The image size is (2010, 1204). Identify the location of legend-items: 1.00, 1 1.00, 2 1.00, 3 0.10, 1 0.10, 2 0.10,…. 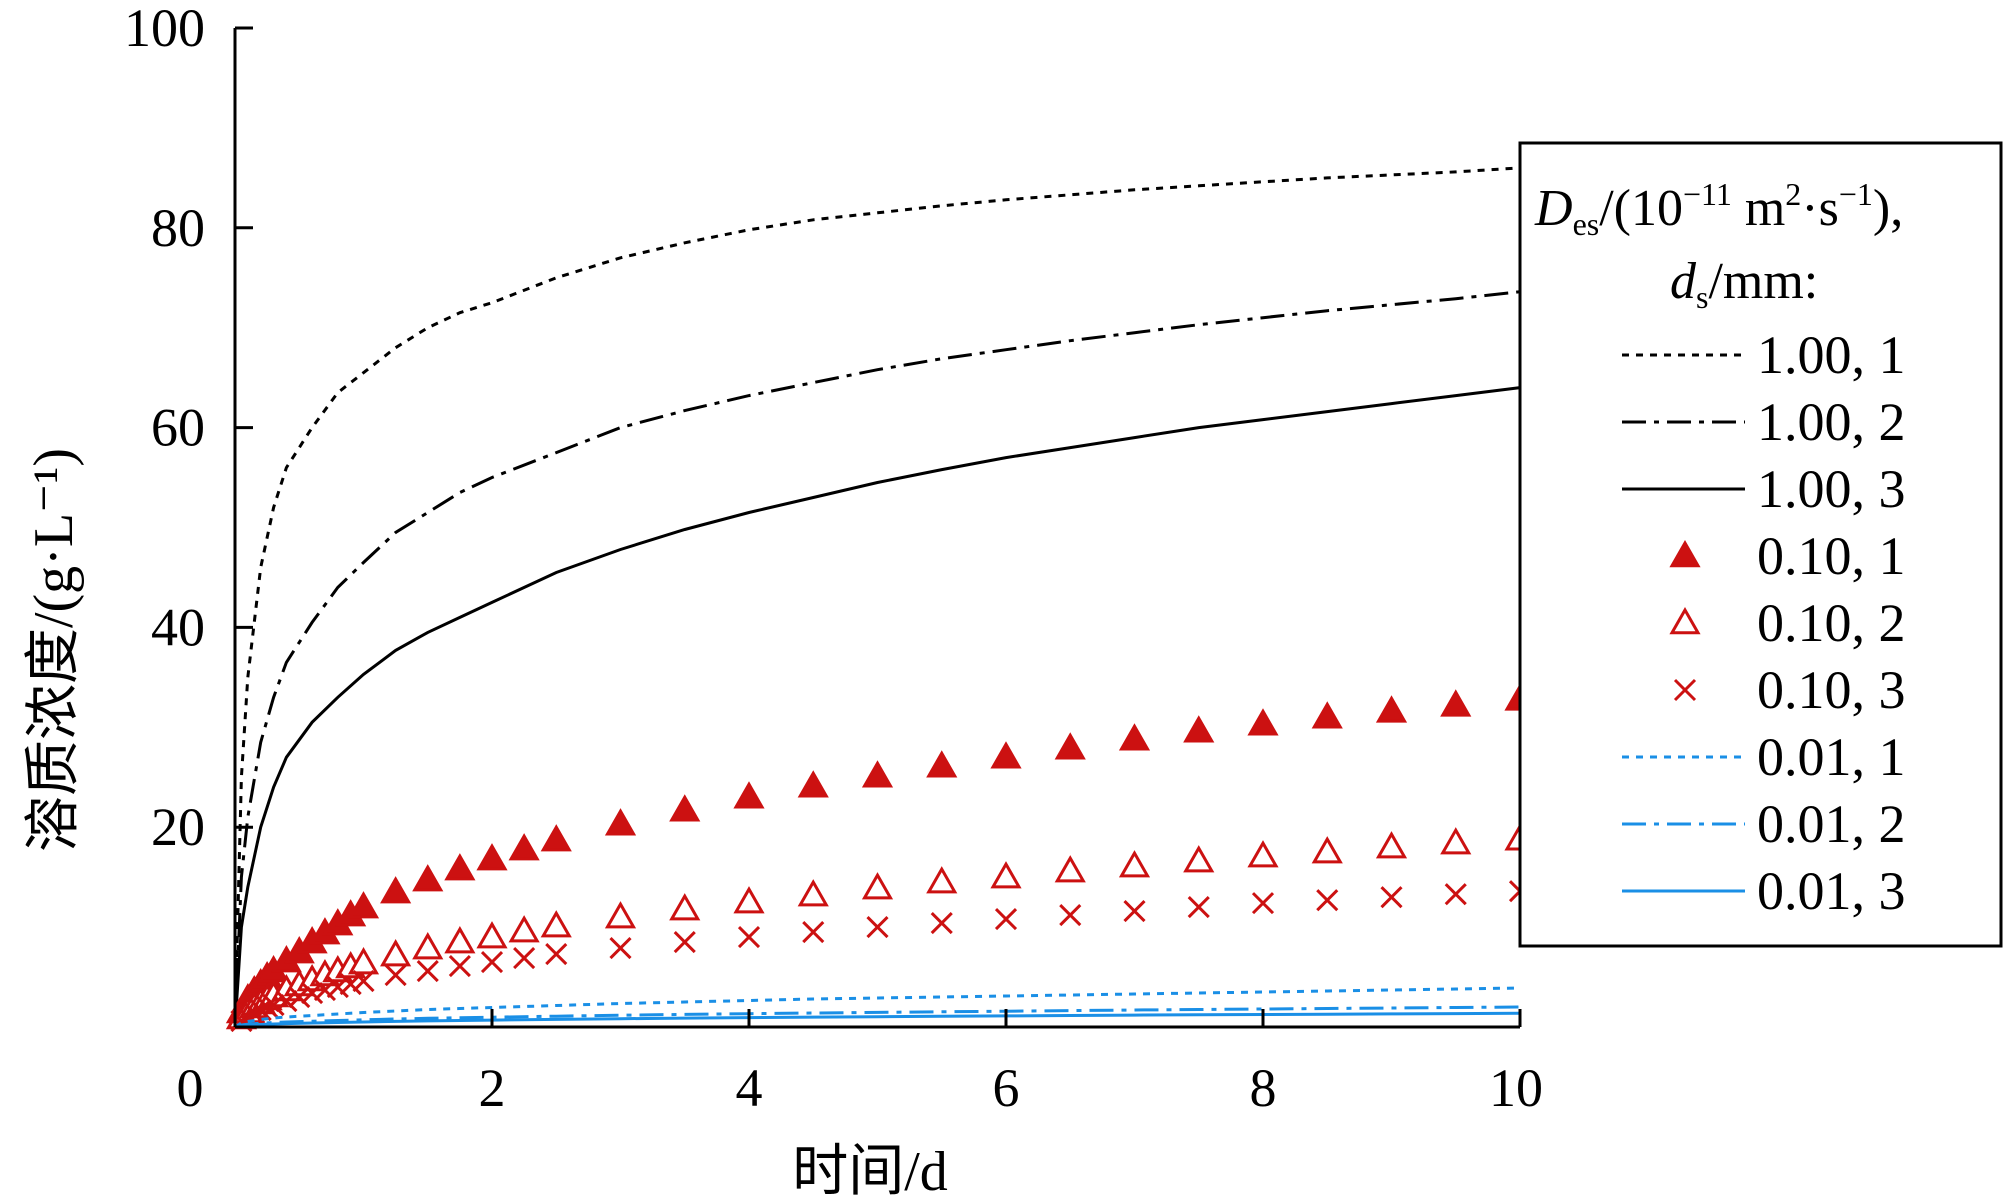
(1764, 623).